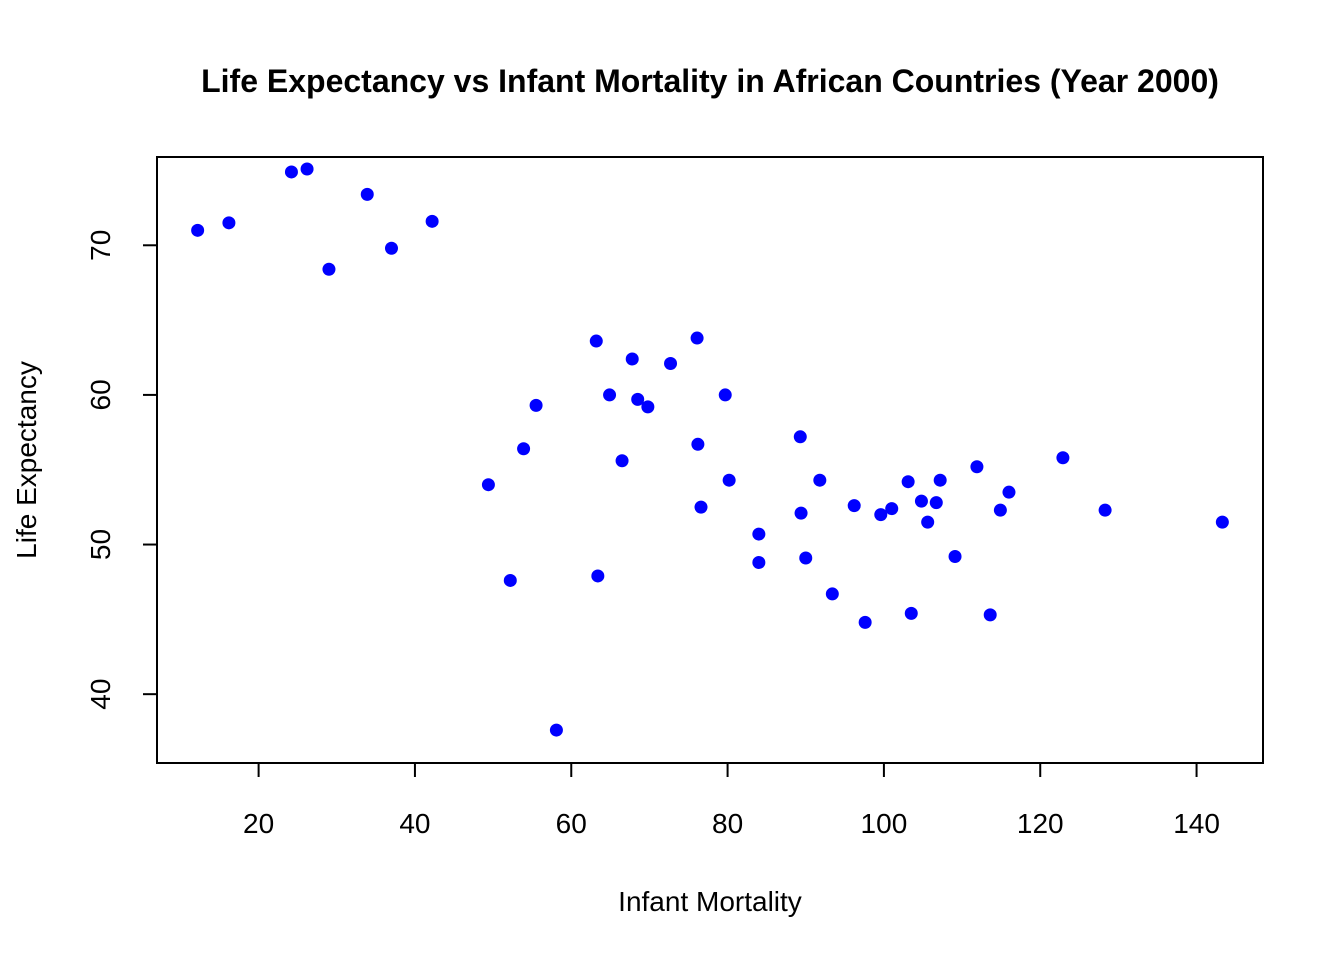 The width and height of the screenshot is (1344, 960). Describe the element at coordinates (884, 823) in the screenshot. I see `x-tick-label: 100` at that location.